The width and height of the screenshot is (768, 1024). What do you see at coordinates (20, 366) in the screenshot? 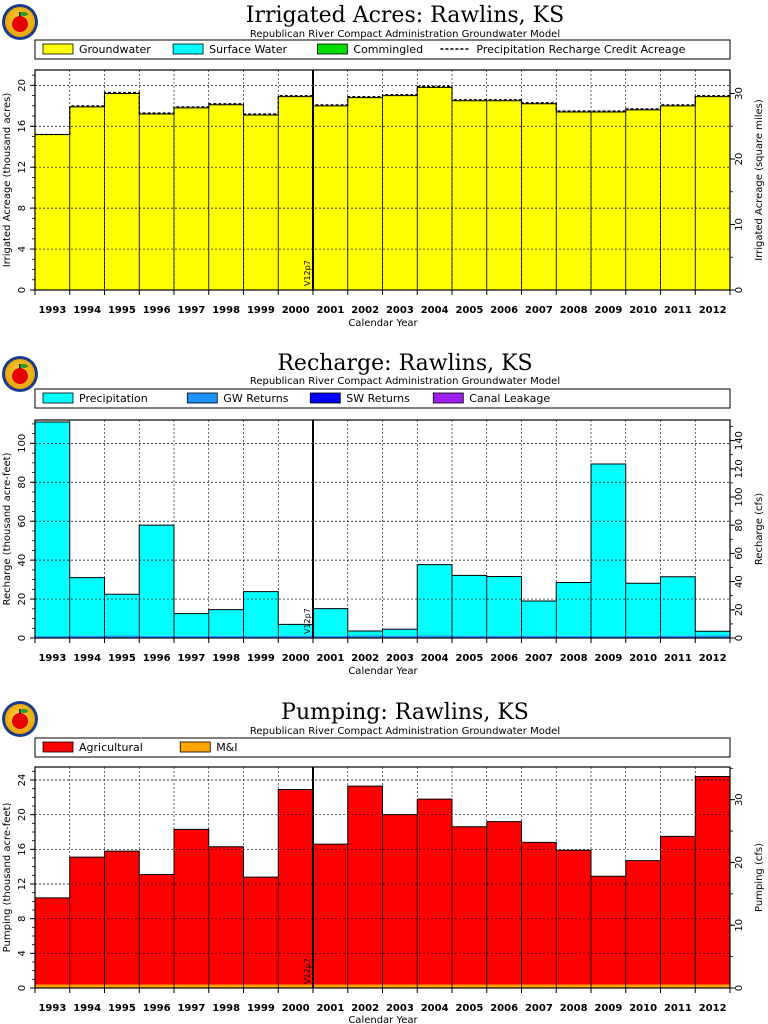
I see `apple-stem-icon` at bounding box center [20, 366].